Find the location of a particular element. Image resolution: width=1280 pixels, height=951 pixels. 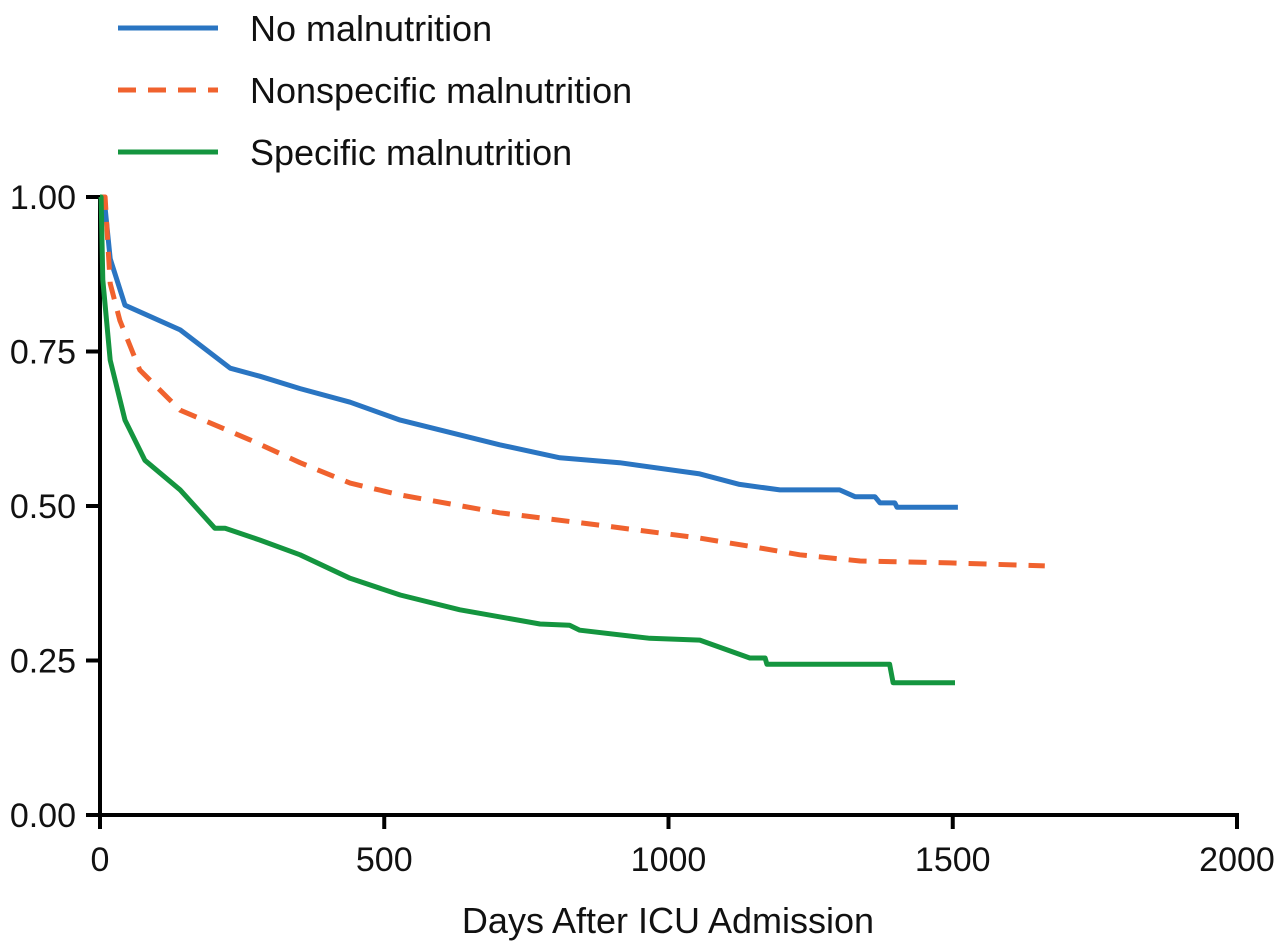

x-axis-label: Days After ICU Admission is located at coordinates (668, 920).